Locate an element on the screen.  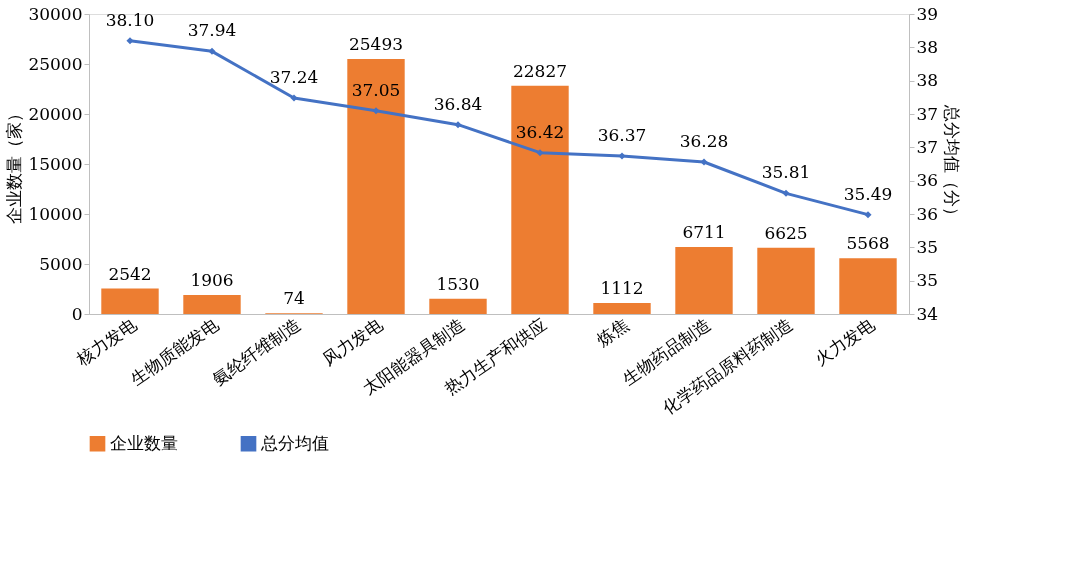
data-label: 35.49 is located at coordinates (868, 193).